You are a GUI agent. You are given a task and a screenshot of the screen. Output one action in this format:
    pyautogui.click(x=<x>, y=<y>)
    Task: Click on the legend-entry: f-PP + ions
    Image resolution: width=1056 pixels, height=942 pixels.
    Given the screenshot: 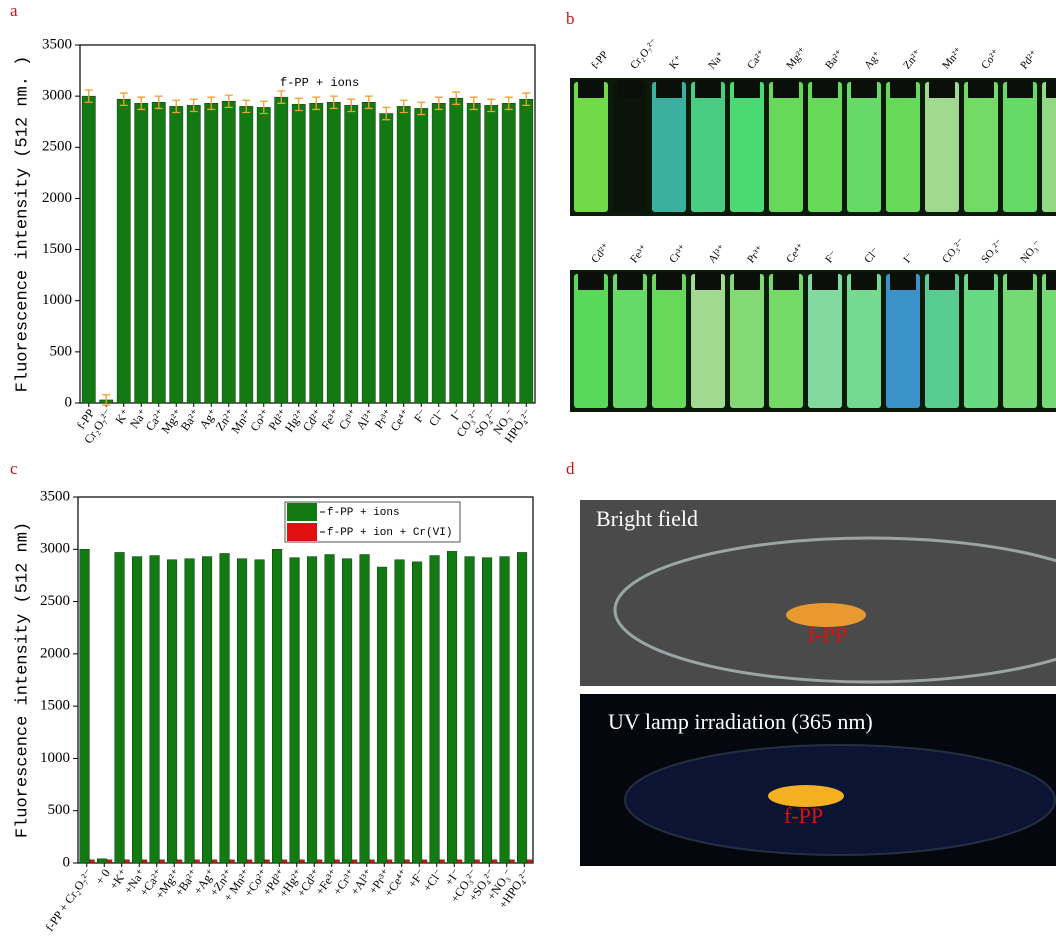 What is the action you would take?
    pyautogui.click(x=363, y=513)
    